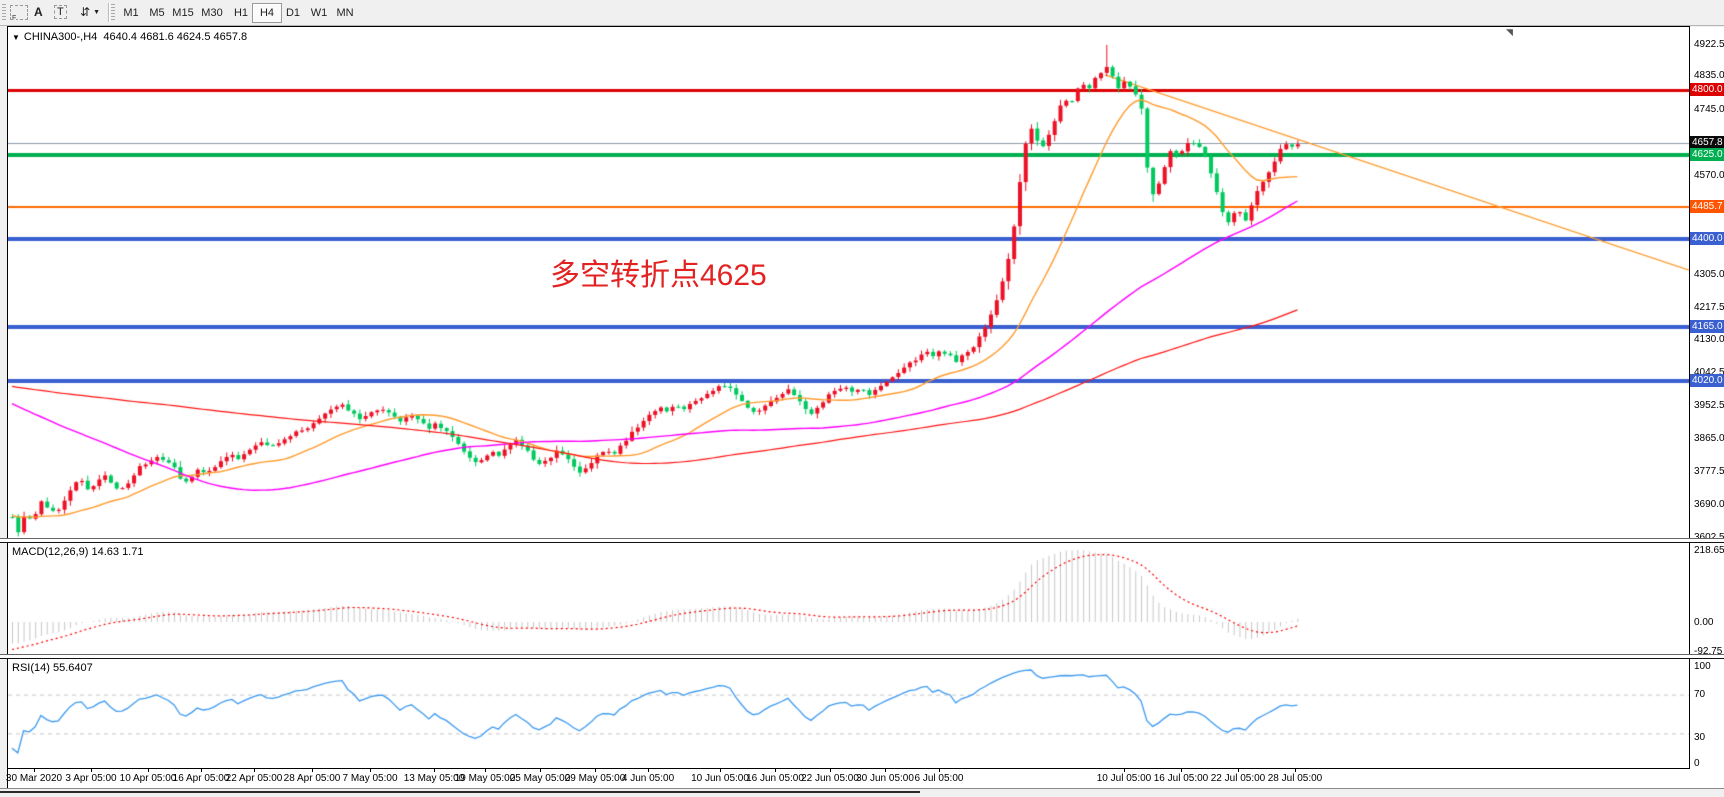 This screenshot has height=797, width=1724. Describe the element at coordinates (1709, 537) in the screenshot. I see `axis-tick-label: 3602.5` at that location.